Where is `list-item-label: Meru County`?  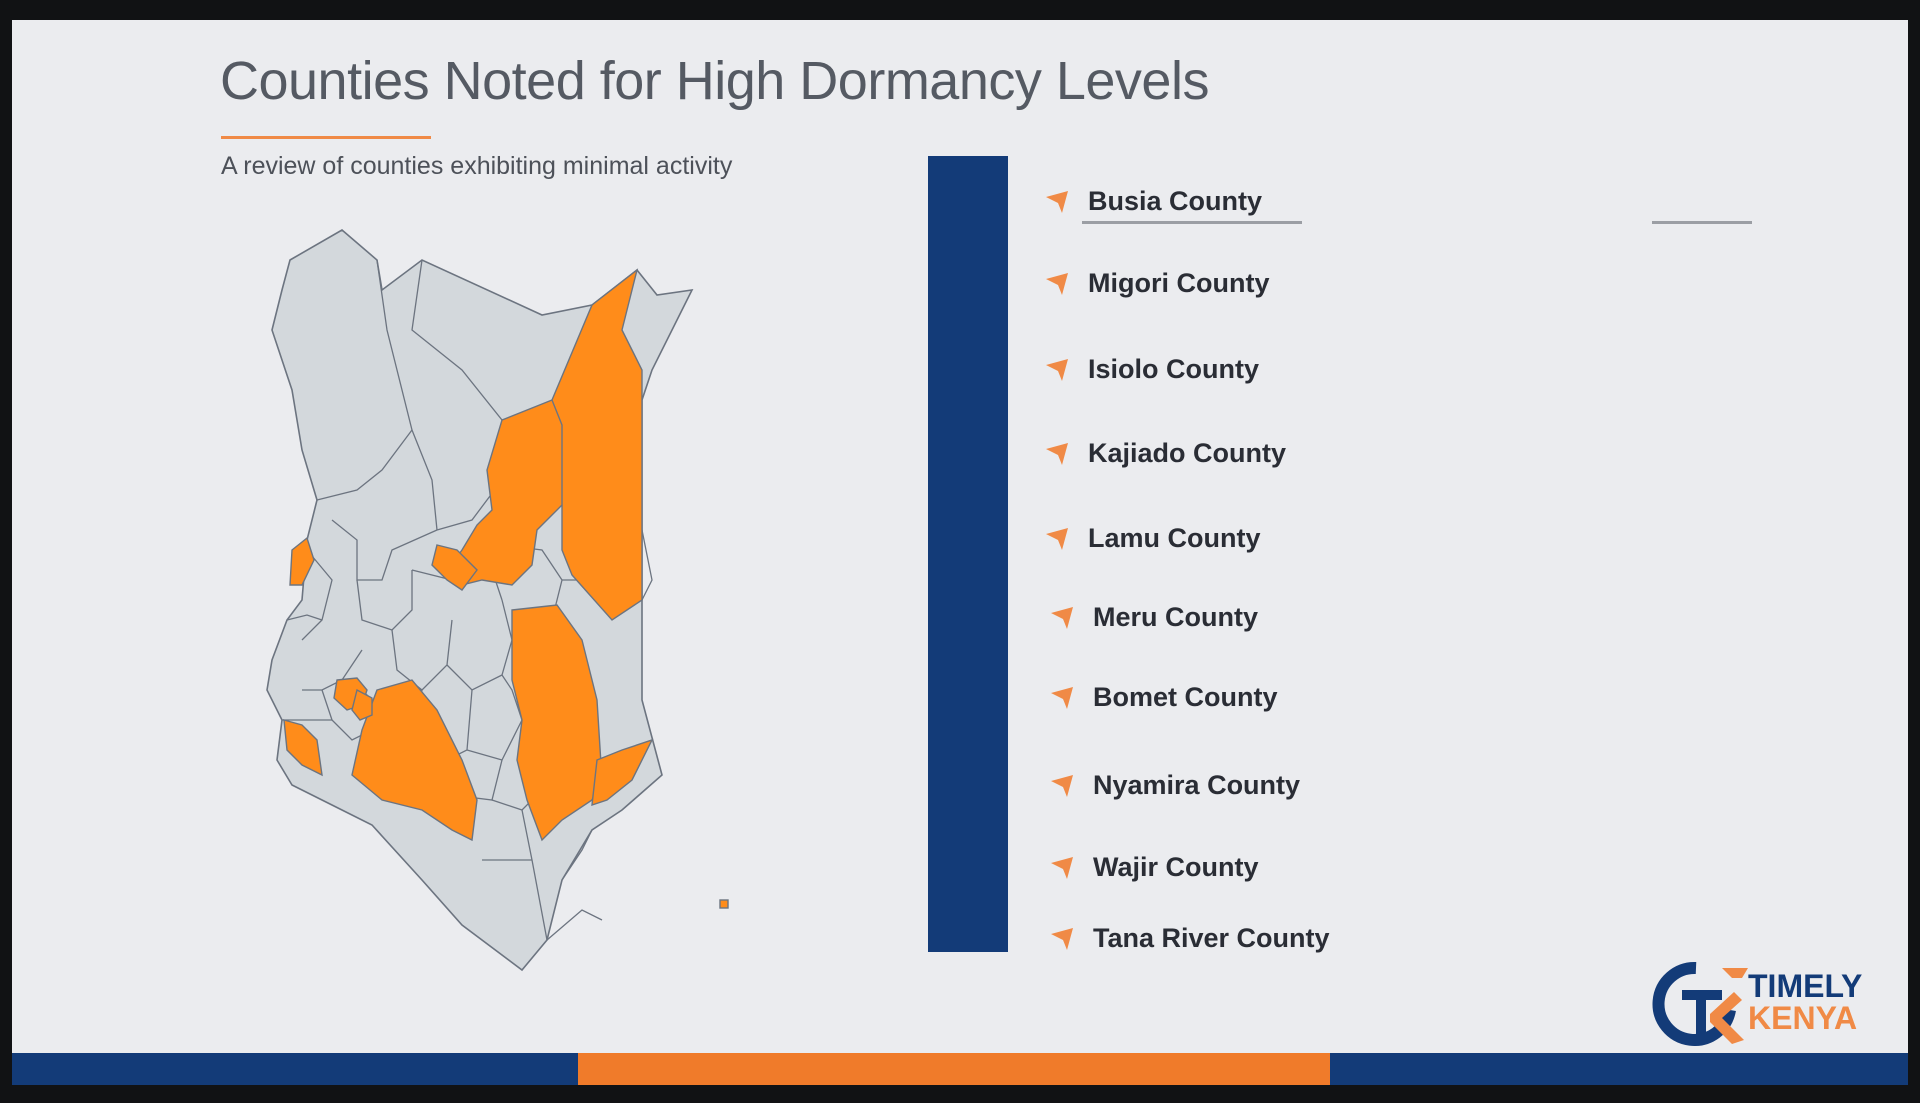 list-item-label: Meru County is located at coordinates (1175, 617).